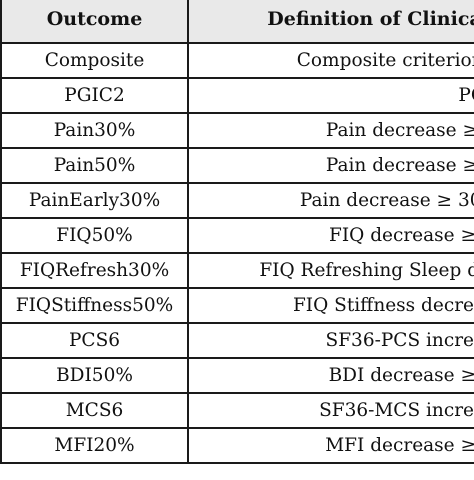 The image size is (474, 480). Describe the element at coordinates (330, 22) in the screenshot. I see `header-definition: Definition of Clinica` at that location.